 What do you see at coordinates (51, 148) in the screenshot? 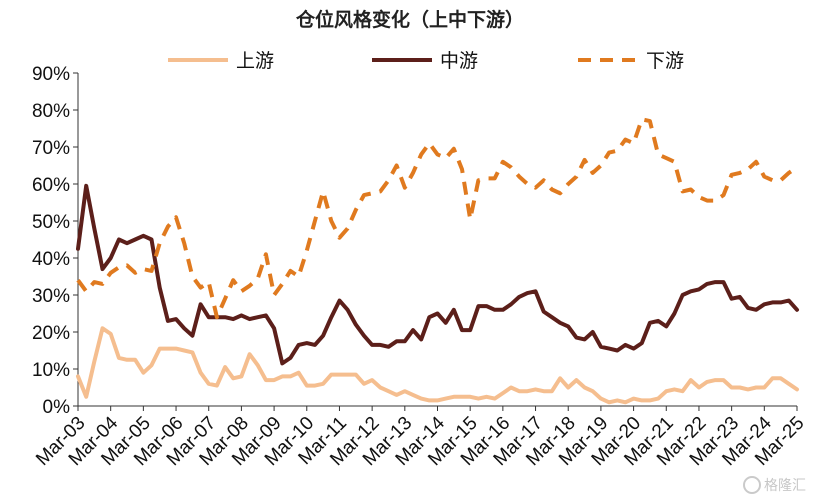
I see `y-tick-label: 70%` at bounding box center [51, 148].